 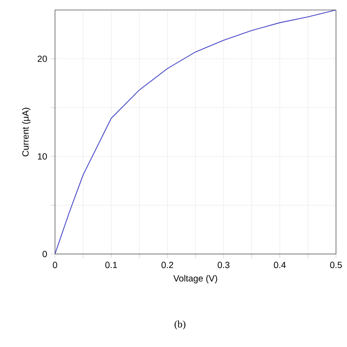 I want to click on x-tick-label: 0, so click(x=55, y=265).